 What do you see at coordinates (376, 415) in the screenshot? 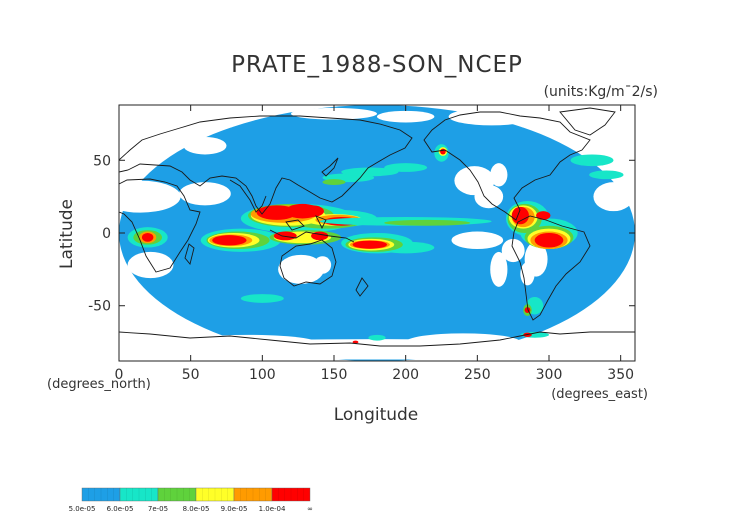
I see `x-axis-label: Longitude` at bounding box center [376, 415].